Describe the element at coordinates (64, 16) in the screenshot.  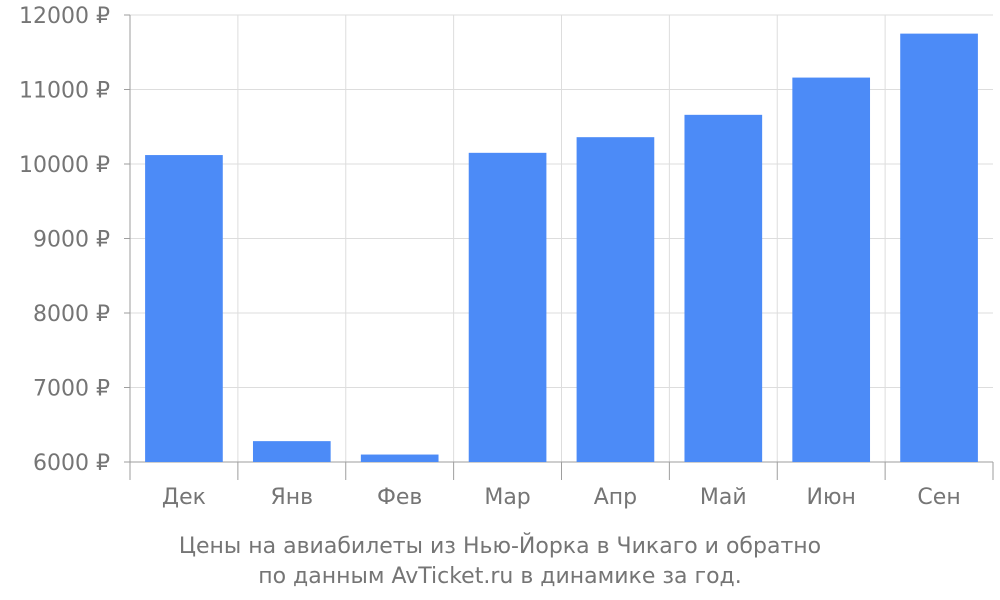
I see `y-tick-label: 12000 ₽` at that location.